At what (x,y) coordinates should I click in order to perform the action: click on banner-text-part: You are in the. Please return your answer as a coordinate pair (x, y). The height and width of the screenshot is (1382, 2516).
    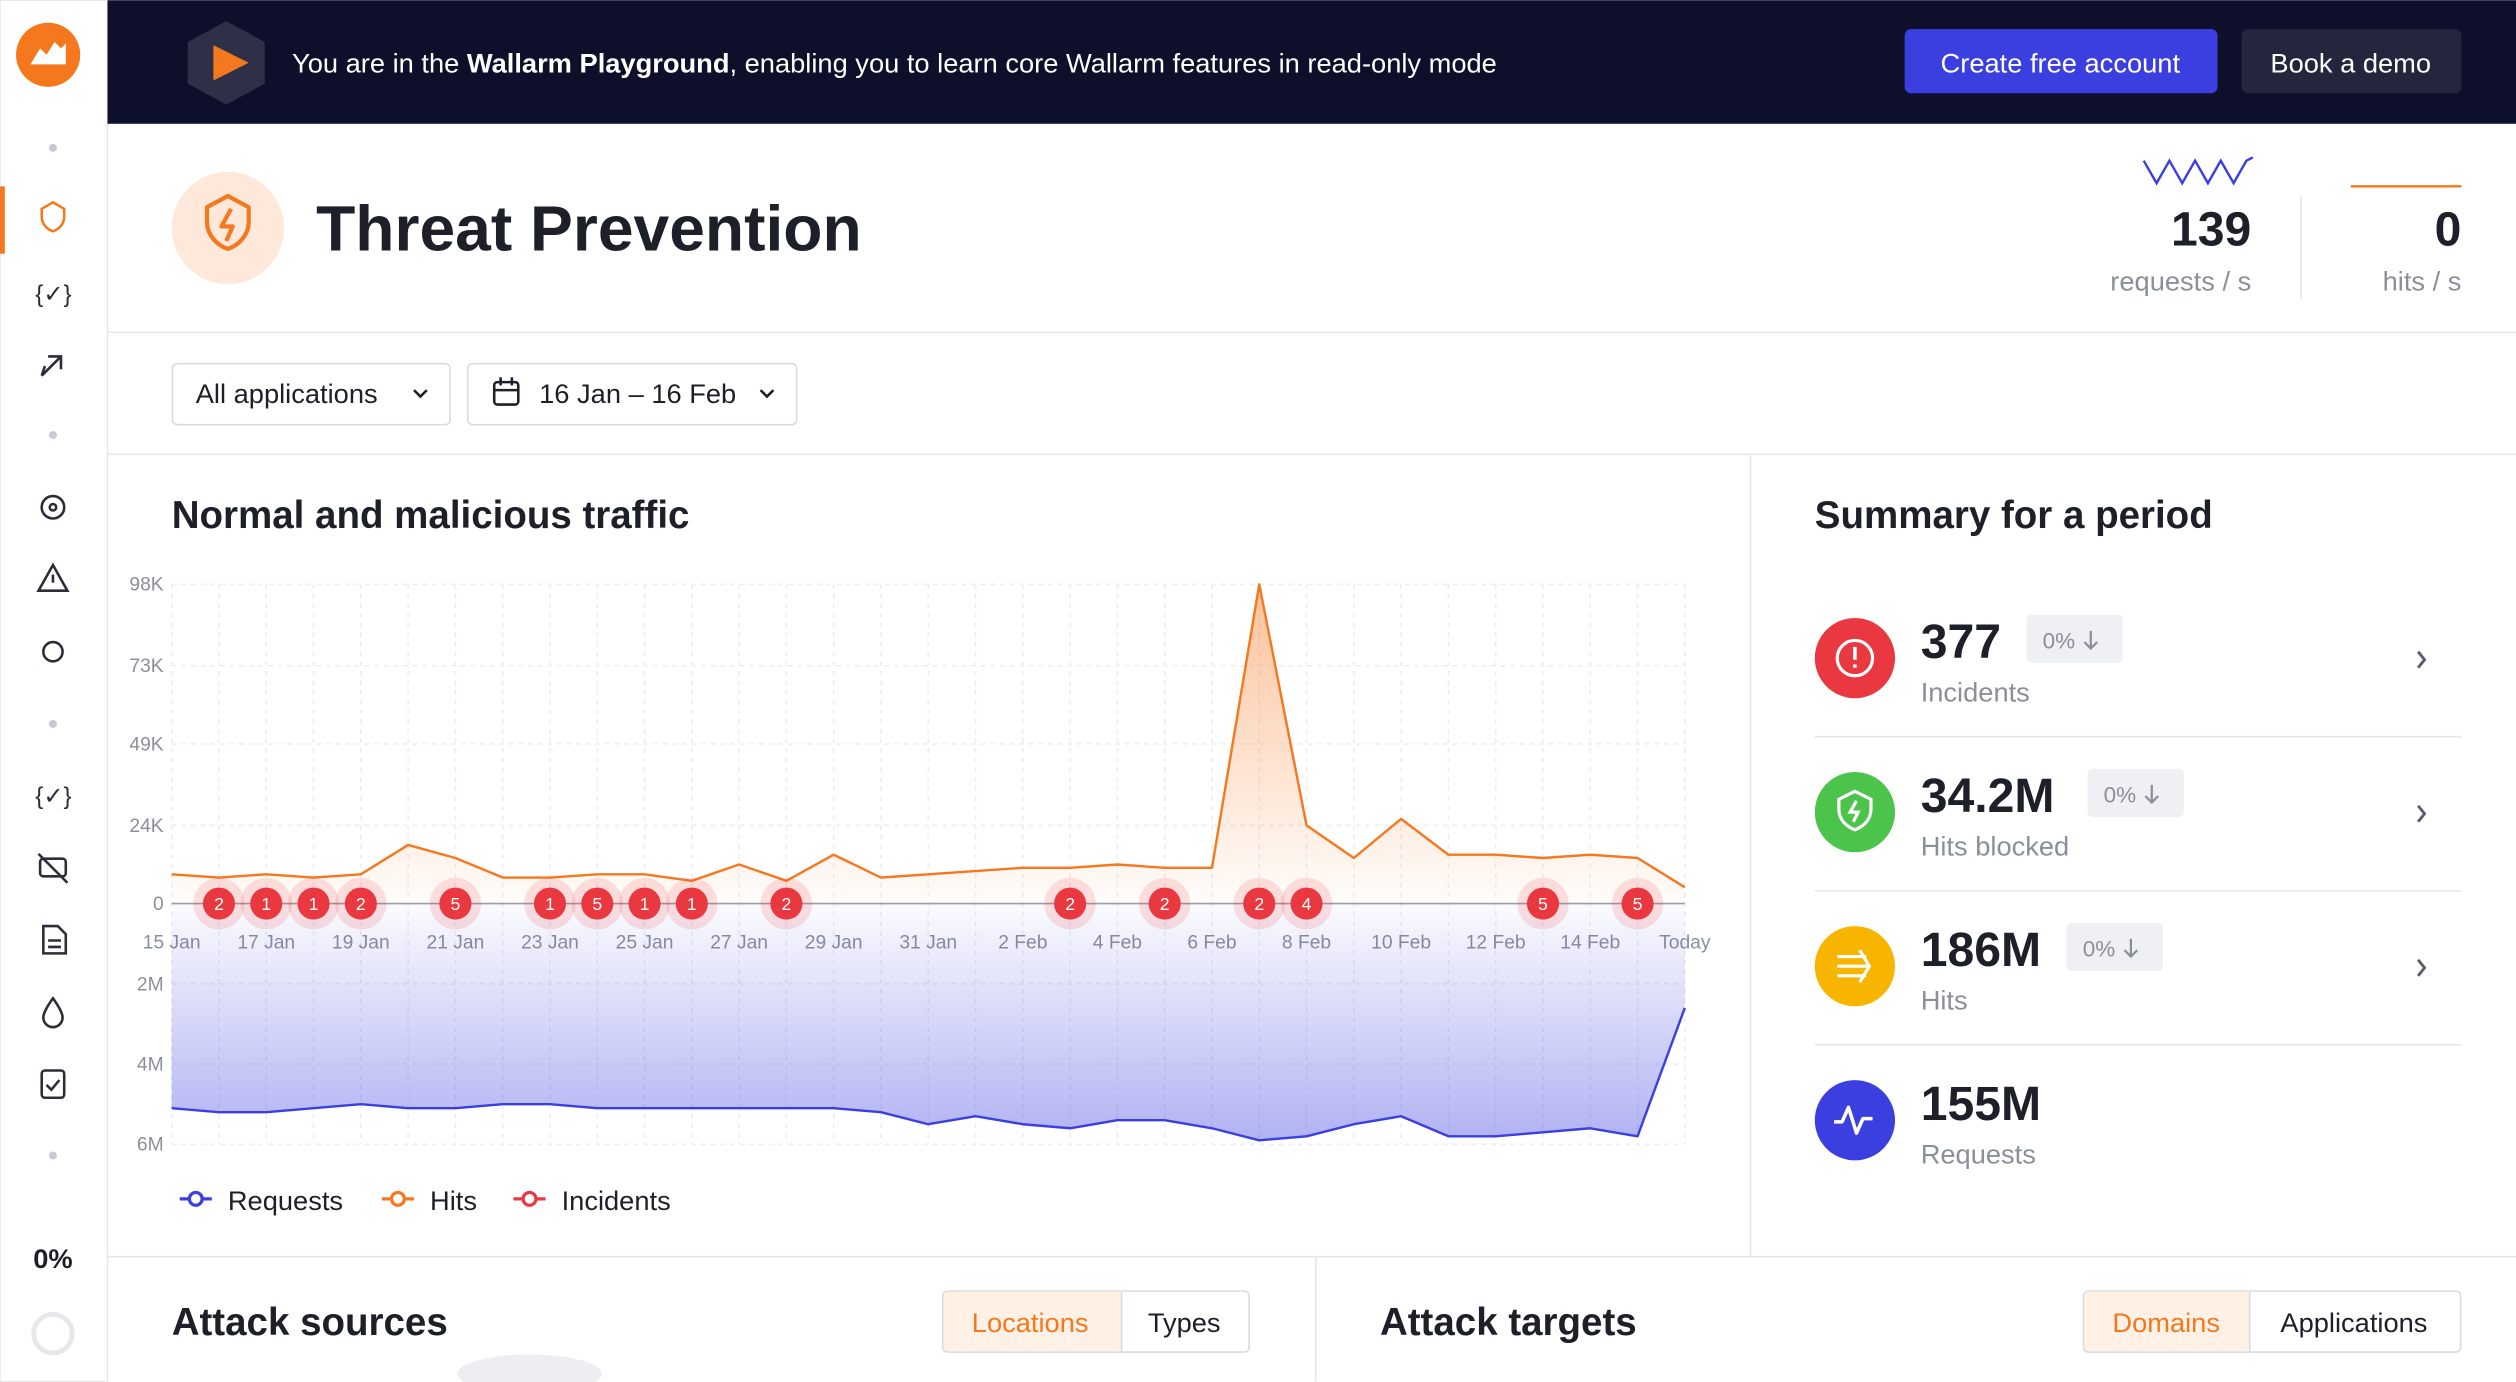
    Looking at the image, I should click on (379, 62).